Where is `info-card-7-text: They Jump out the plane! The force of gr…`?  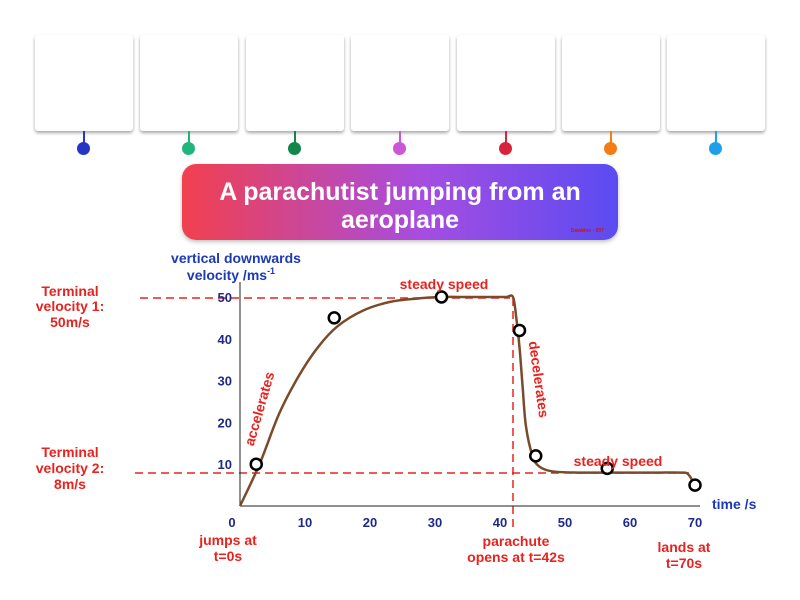
info-card-7-text: They Jump out the plane! The force of gr… is located at coordinates (716, 82).